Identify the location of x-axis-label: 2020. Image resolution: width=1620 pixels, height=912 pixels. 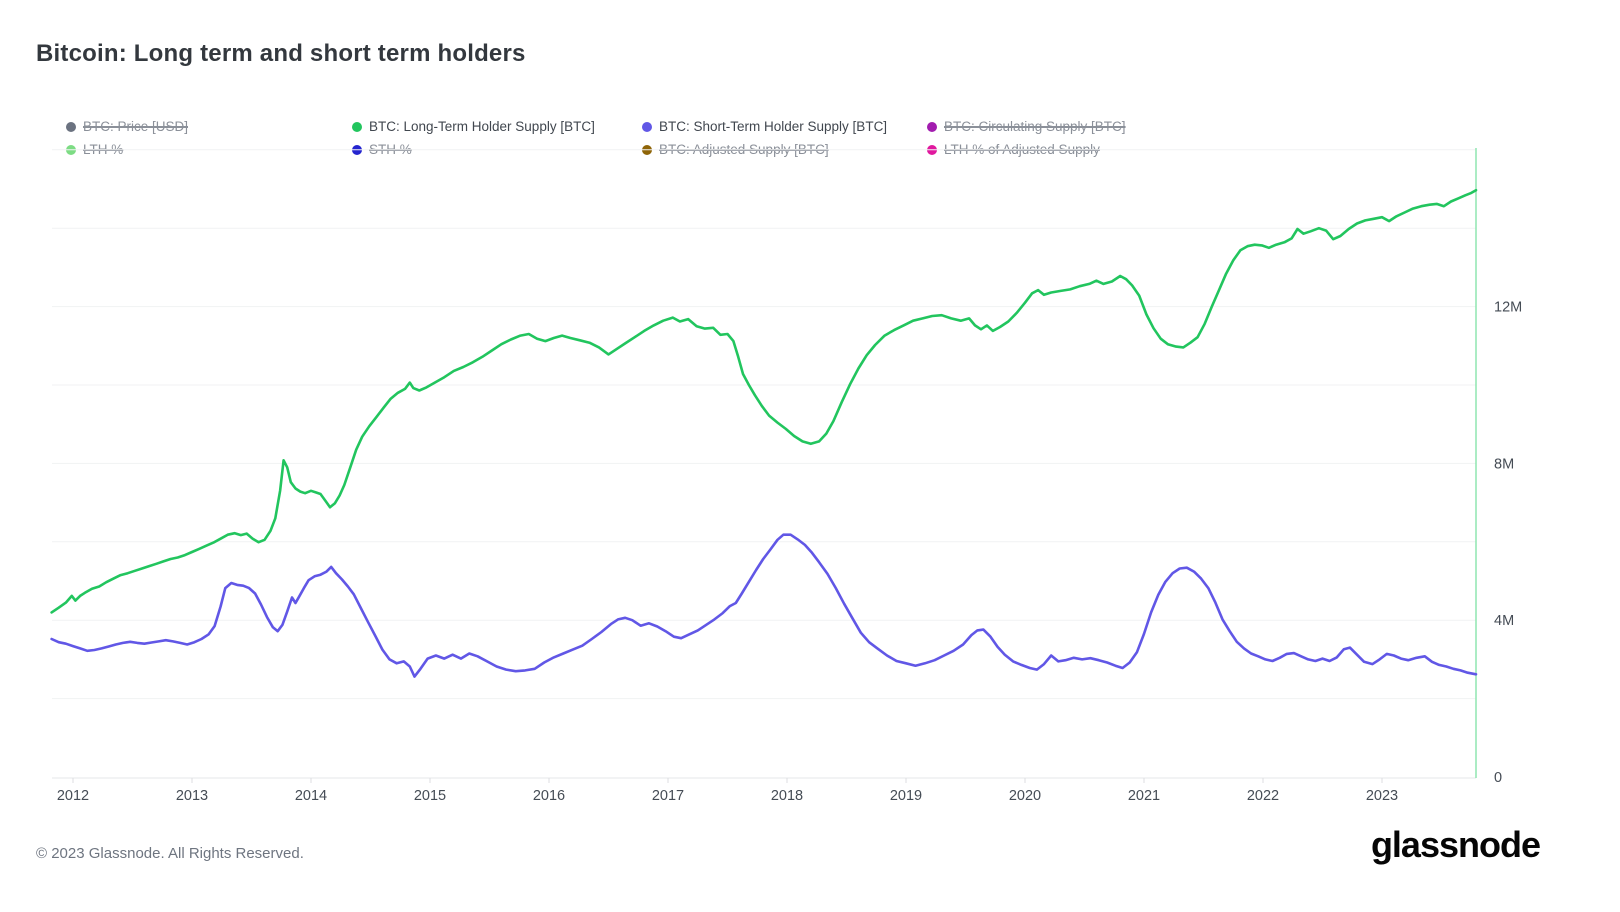
(1025, 796).